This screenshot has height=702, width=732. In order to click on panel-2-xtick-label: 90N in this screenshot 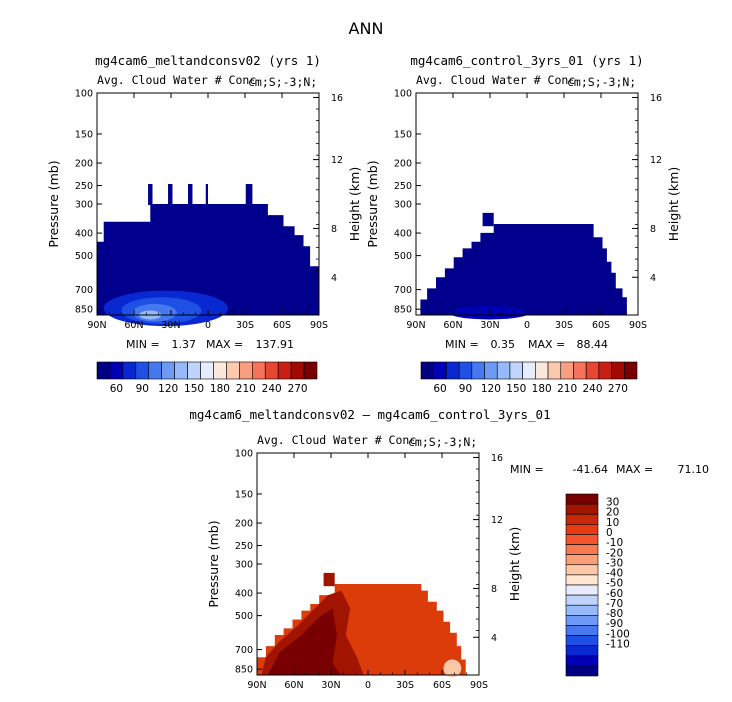, I will do `click(415, 325)`.